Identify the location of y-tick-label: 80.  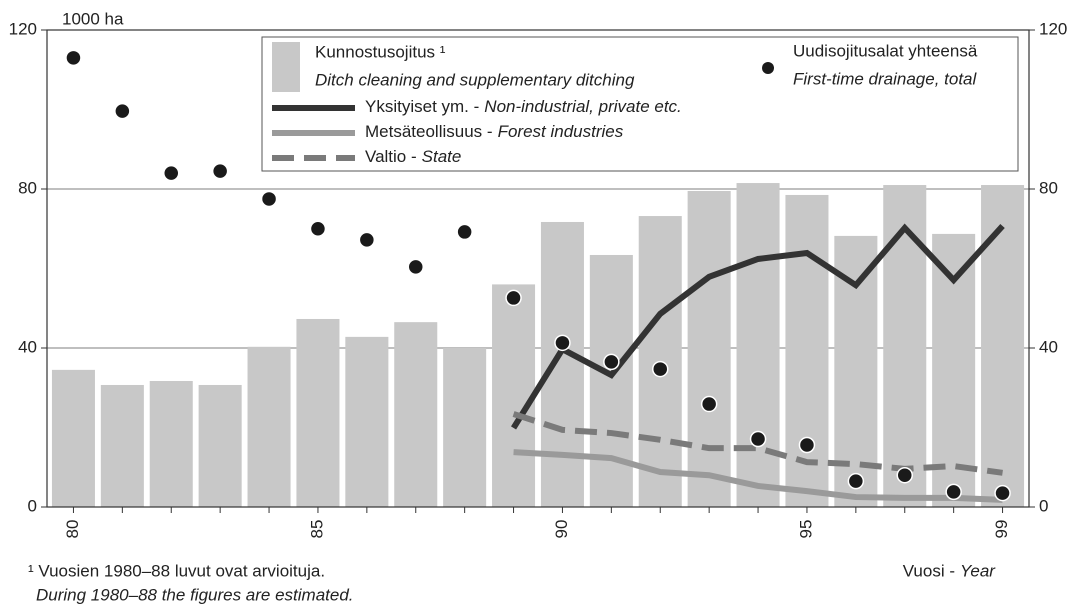
(27, 187).